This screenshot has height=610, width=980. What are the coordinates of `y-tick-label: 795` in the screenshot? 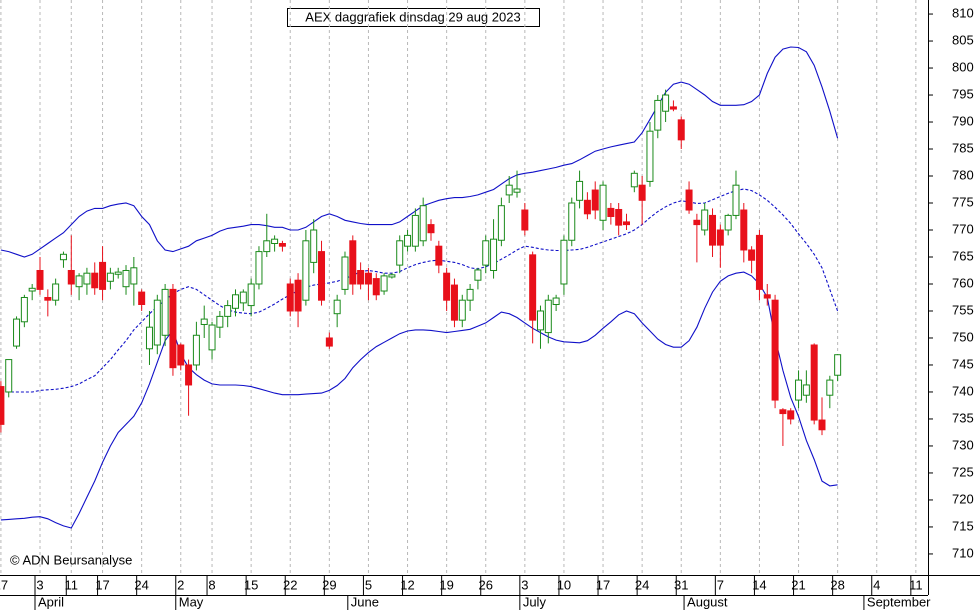 It's located at (963, 93).